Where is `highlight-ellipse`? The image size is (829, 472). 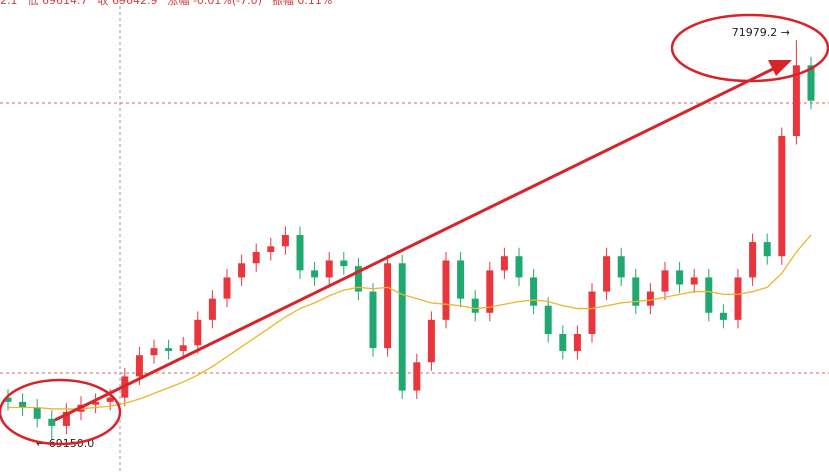
highlight-ellipse is located at coordinates (61, 412).